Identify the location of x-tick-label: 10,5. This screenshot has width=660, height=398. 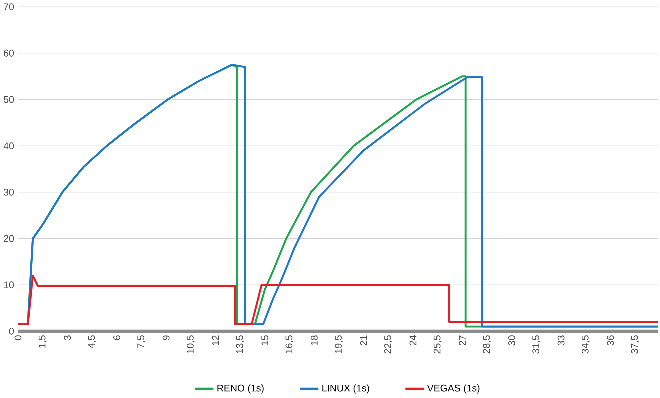
(191, 345).